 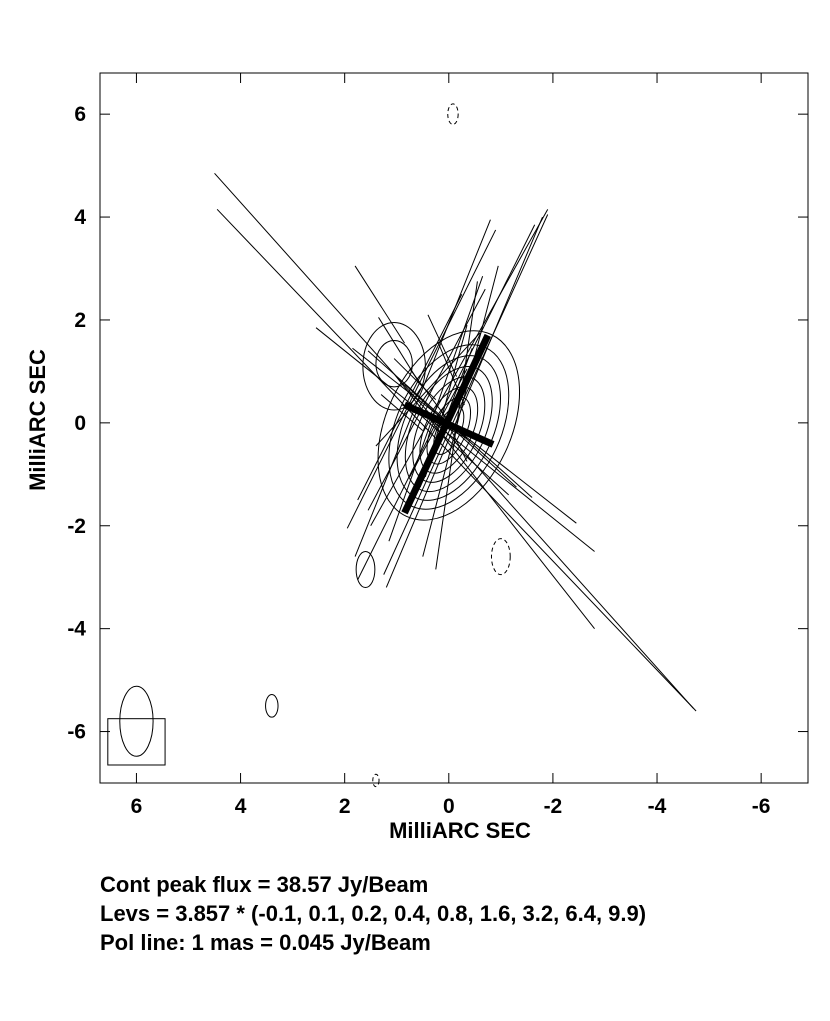 I want to click on core-cross, so click(x=448, y=424).